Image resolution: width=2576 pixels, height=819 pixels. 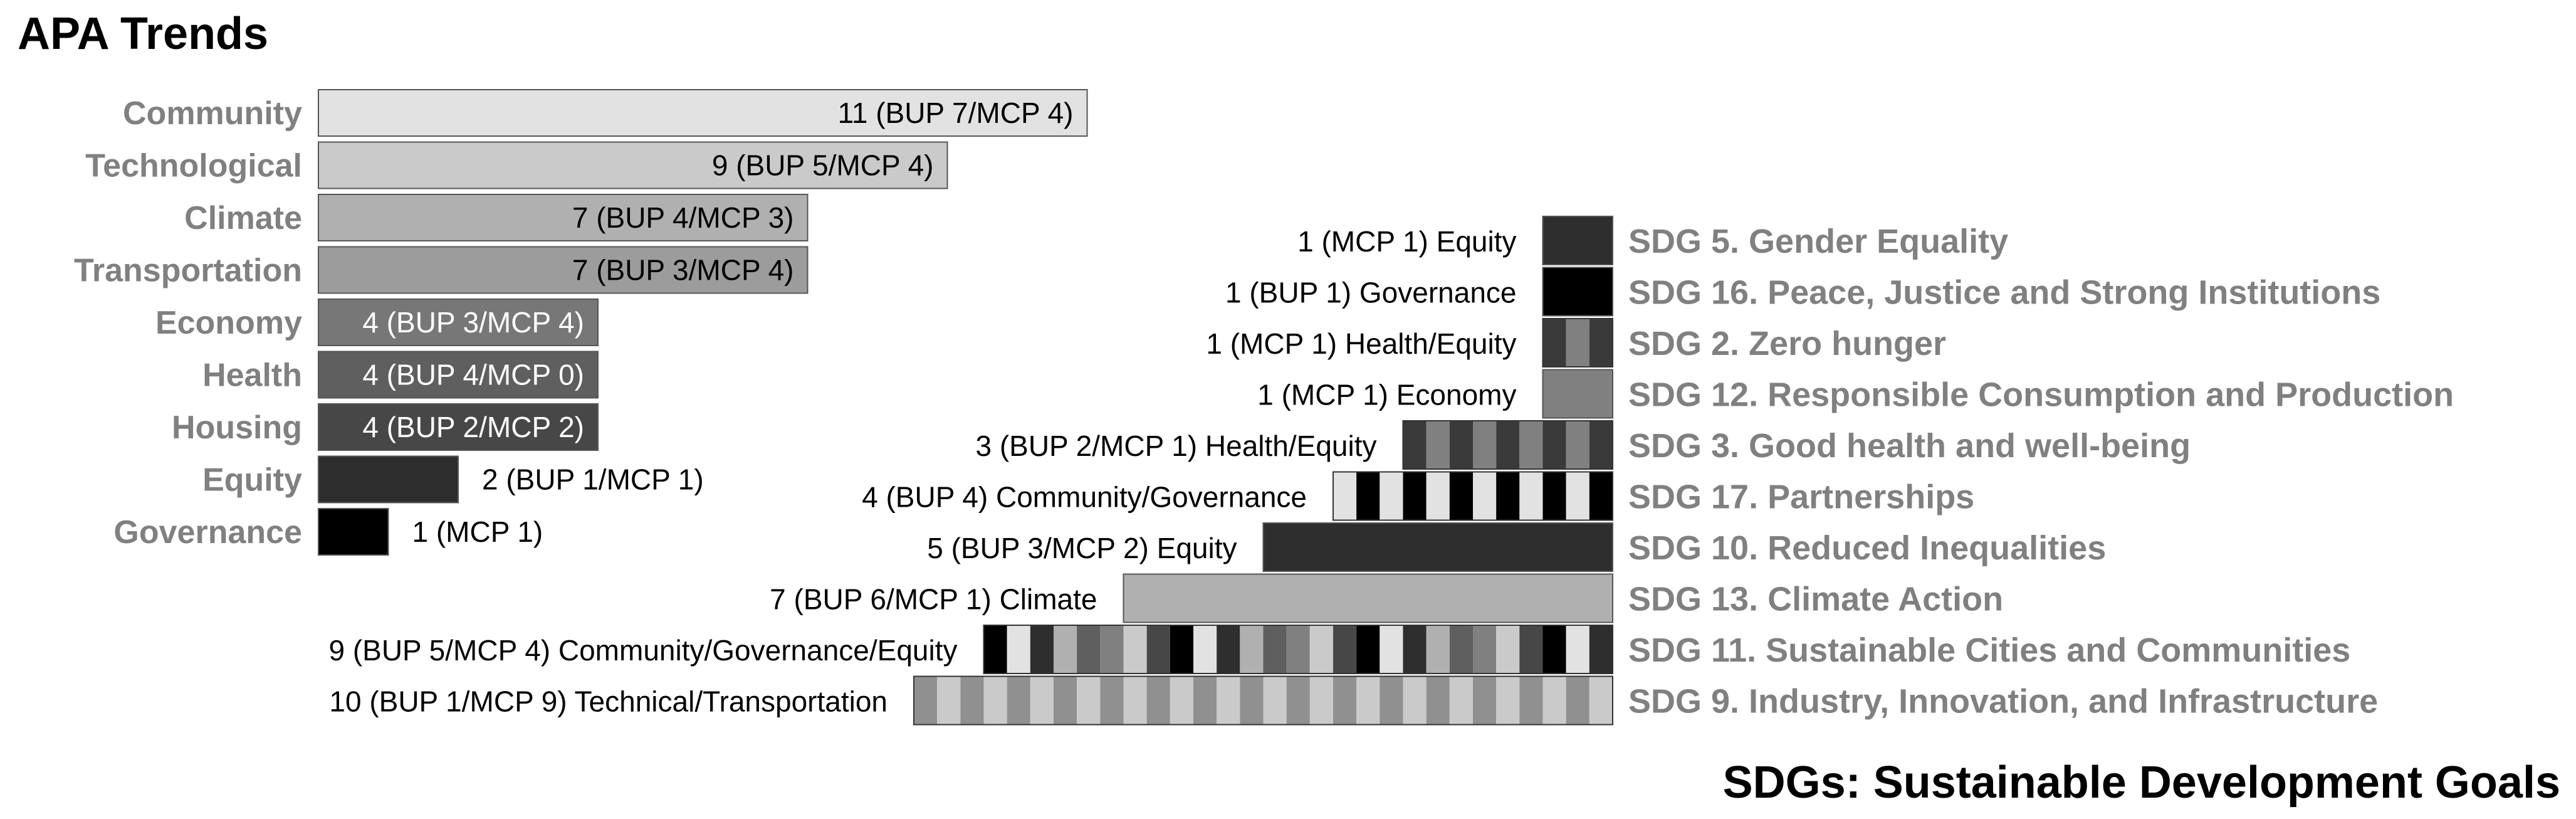 I want to click on apa-bar-community, so click(x=703, y=113).